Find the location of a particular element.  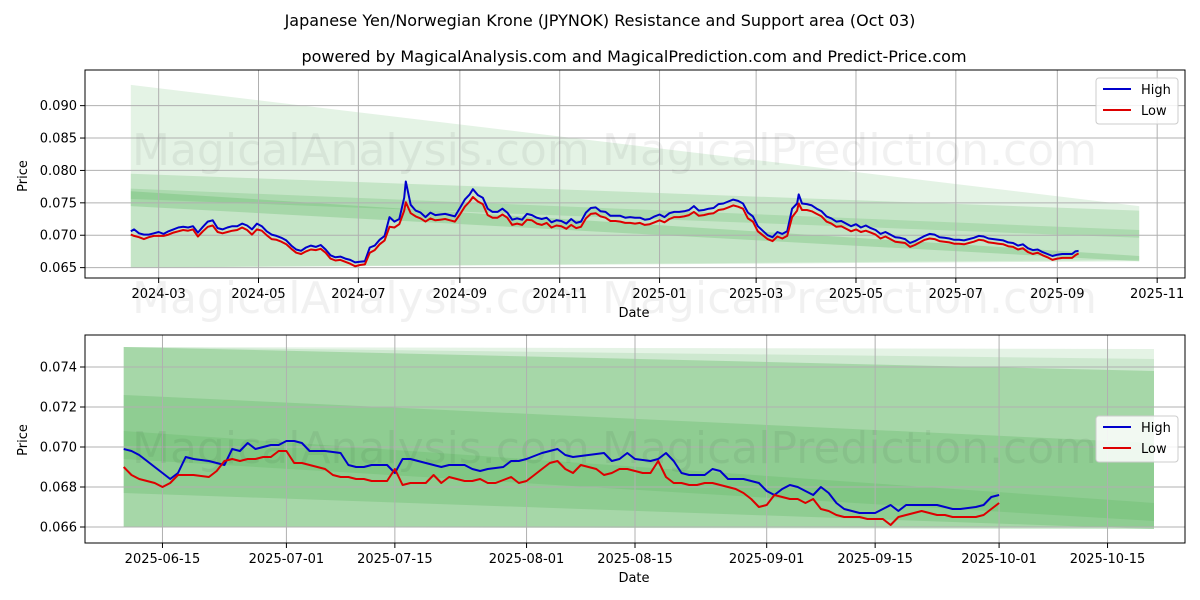

bottom-xtick-label-7: 2025-10-01 is located at coordinates (999, 559).